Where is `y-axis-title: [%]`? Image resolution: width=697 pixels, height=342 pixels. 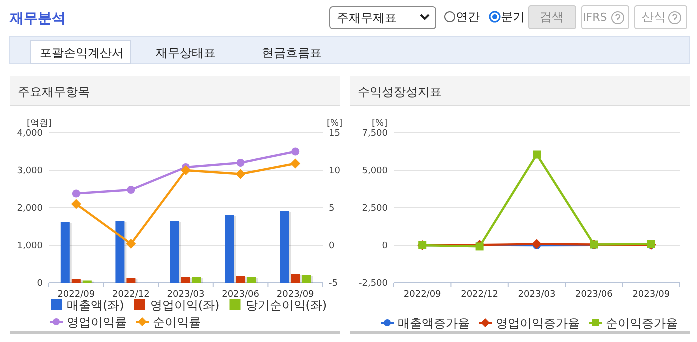
y-axis-title: [%] is located at coordinates (380, 124).